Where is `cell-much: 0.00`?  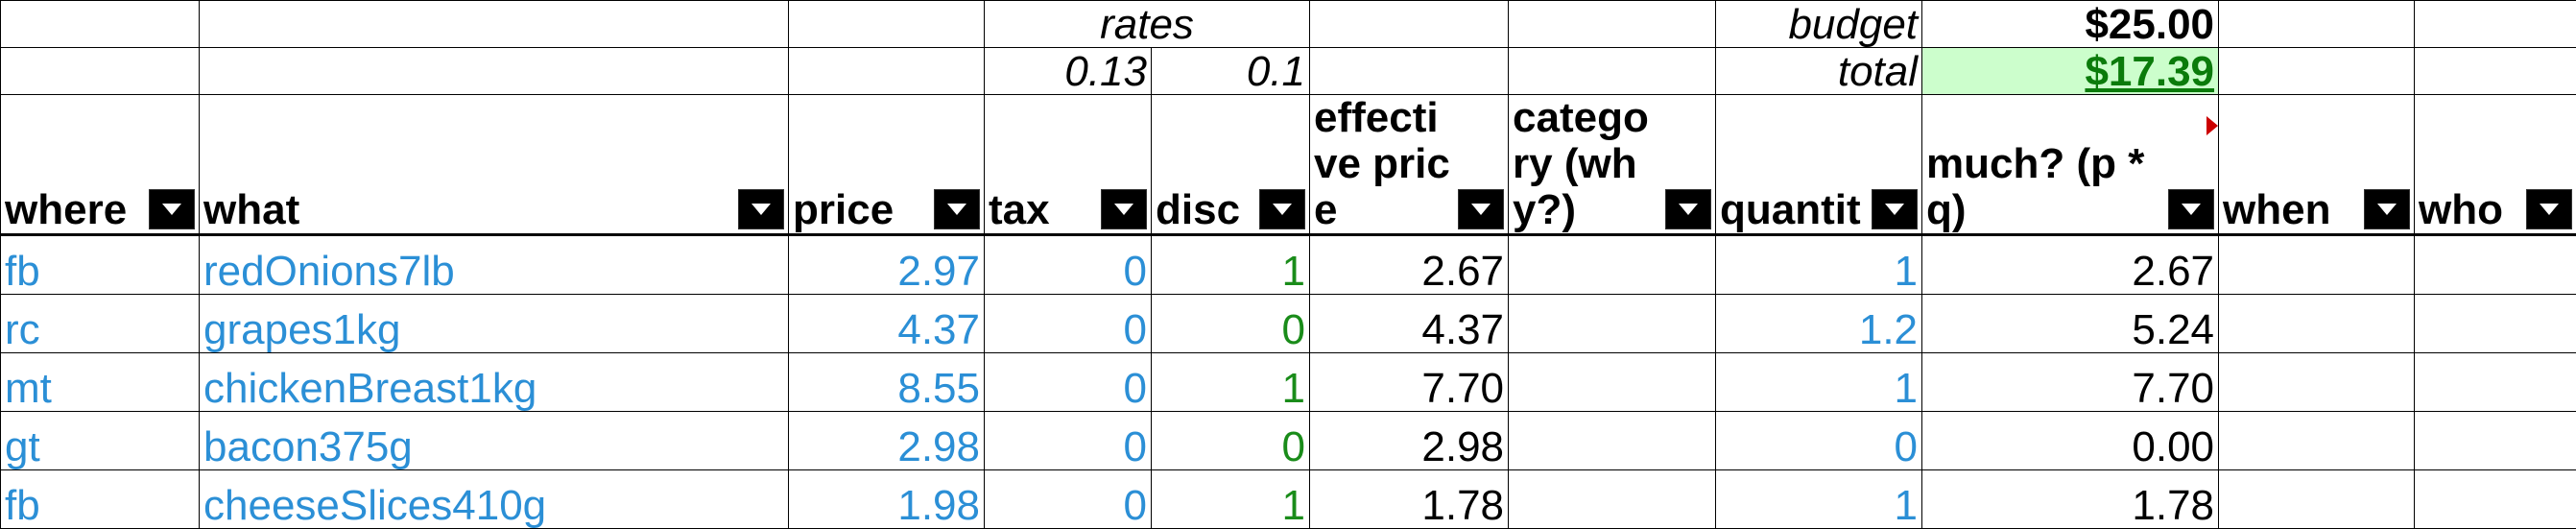
cell-much: 0.00 is located at coordinates (2070, 441).